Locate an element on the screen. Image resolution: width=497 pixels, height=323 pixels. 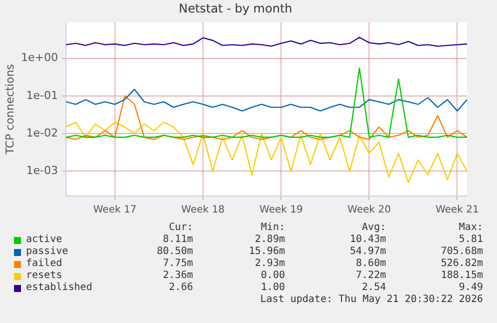
y-axis-title: TCP connections is located at coordinates (9, 110).